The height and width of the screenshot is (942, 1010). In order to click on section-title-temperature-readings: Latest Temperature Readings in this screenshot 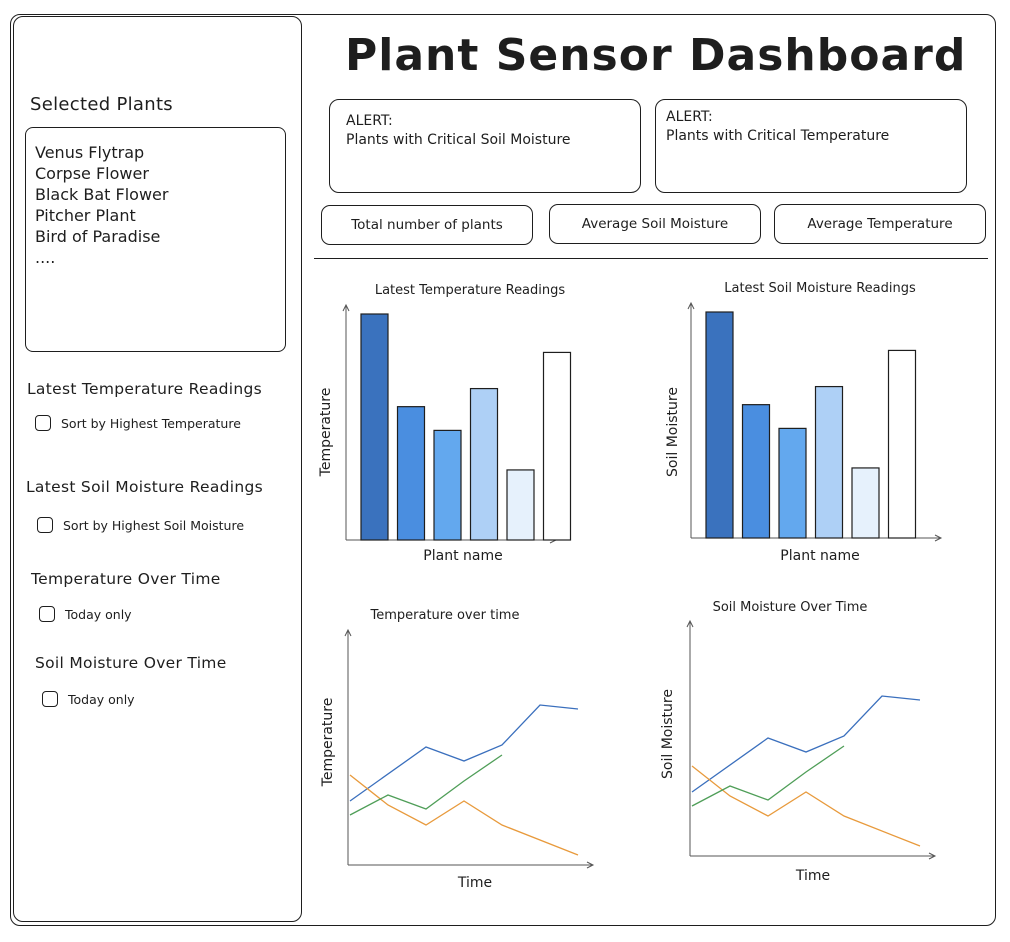, I will do `click(145, 389)`.